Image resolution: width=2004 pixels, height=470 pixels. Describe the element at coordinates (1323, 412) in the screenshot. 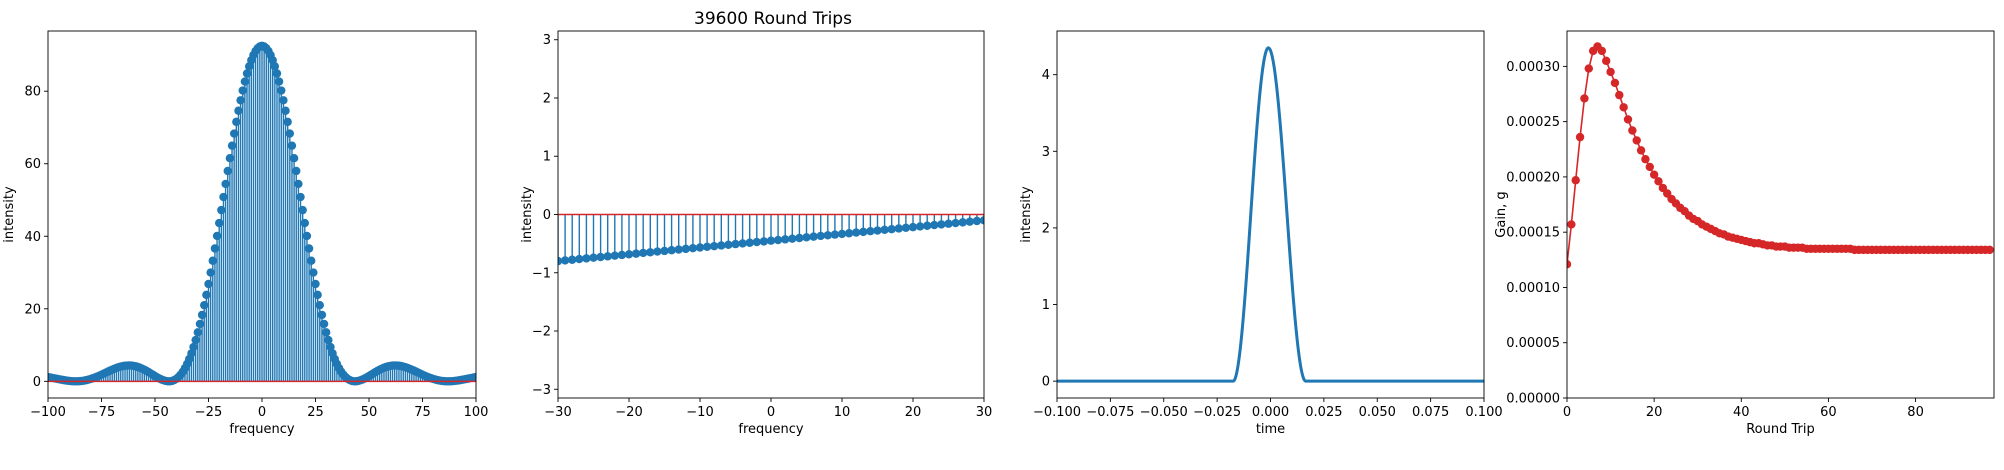

I see `x-tick-label: 0.025` at that location.